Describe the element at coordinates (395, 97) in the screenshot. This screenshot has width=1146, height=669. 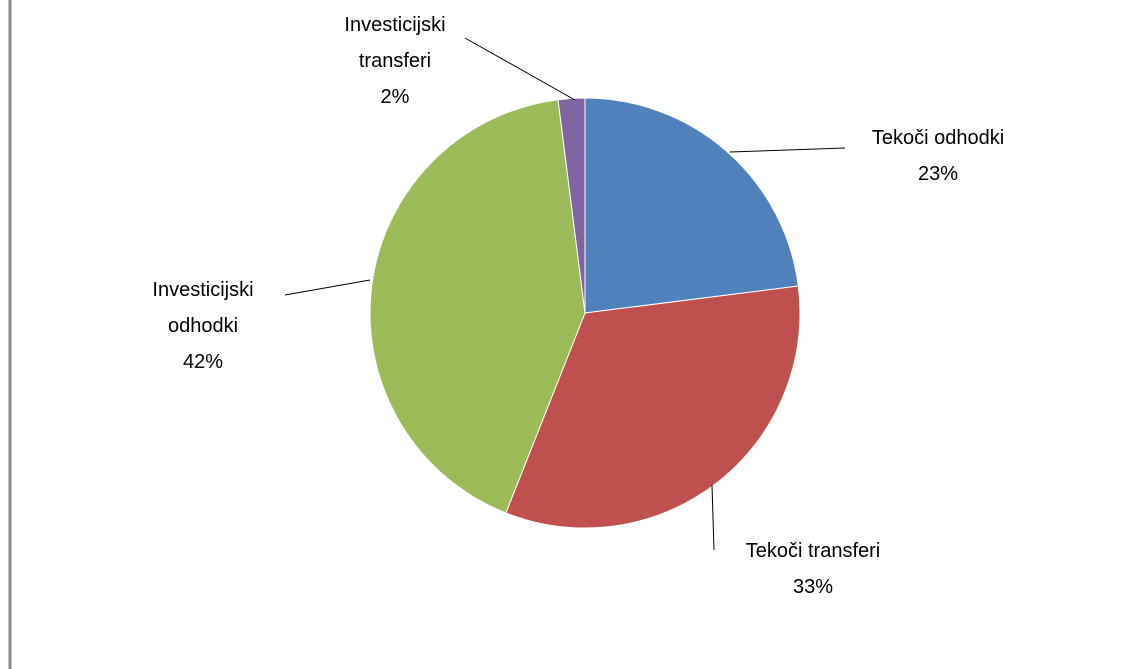
I see `slice-percent: 2%` at that location.